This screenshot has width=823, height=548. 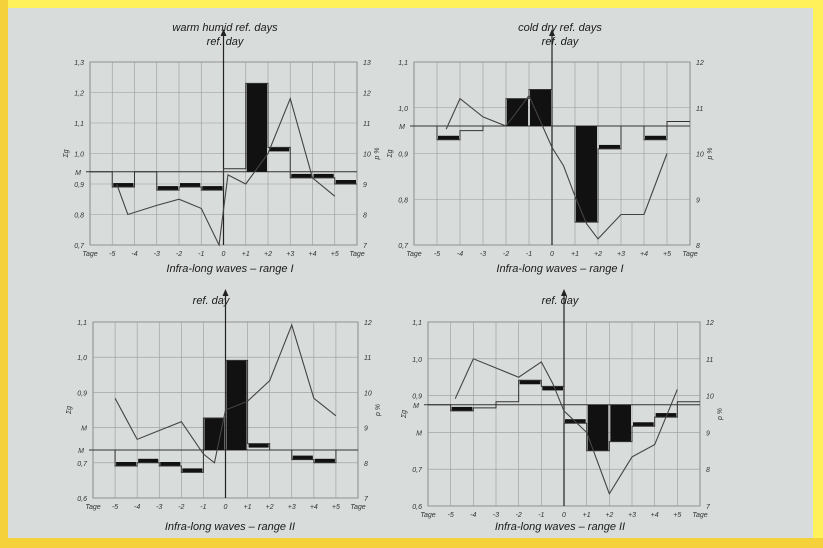 What do you see at coordinates (230, 269) in the screenshot?
I see `chart-caption: Infra-long waves – range I` at bounding box center [230, 269].